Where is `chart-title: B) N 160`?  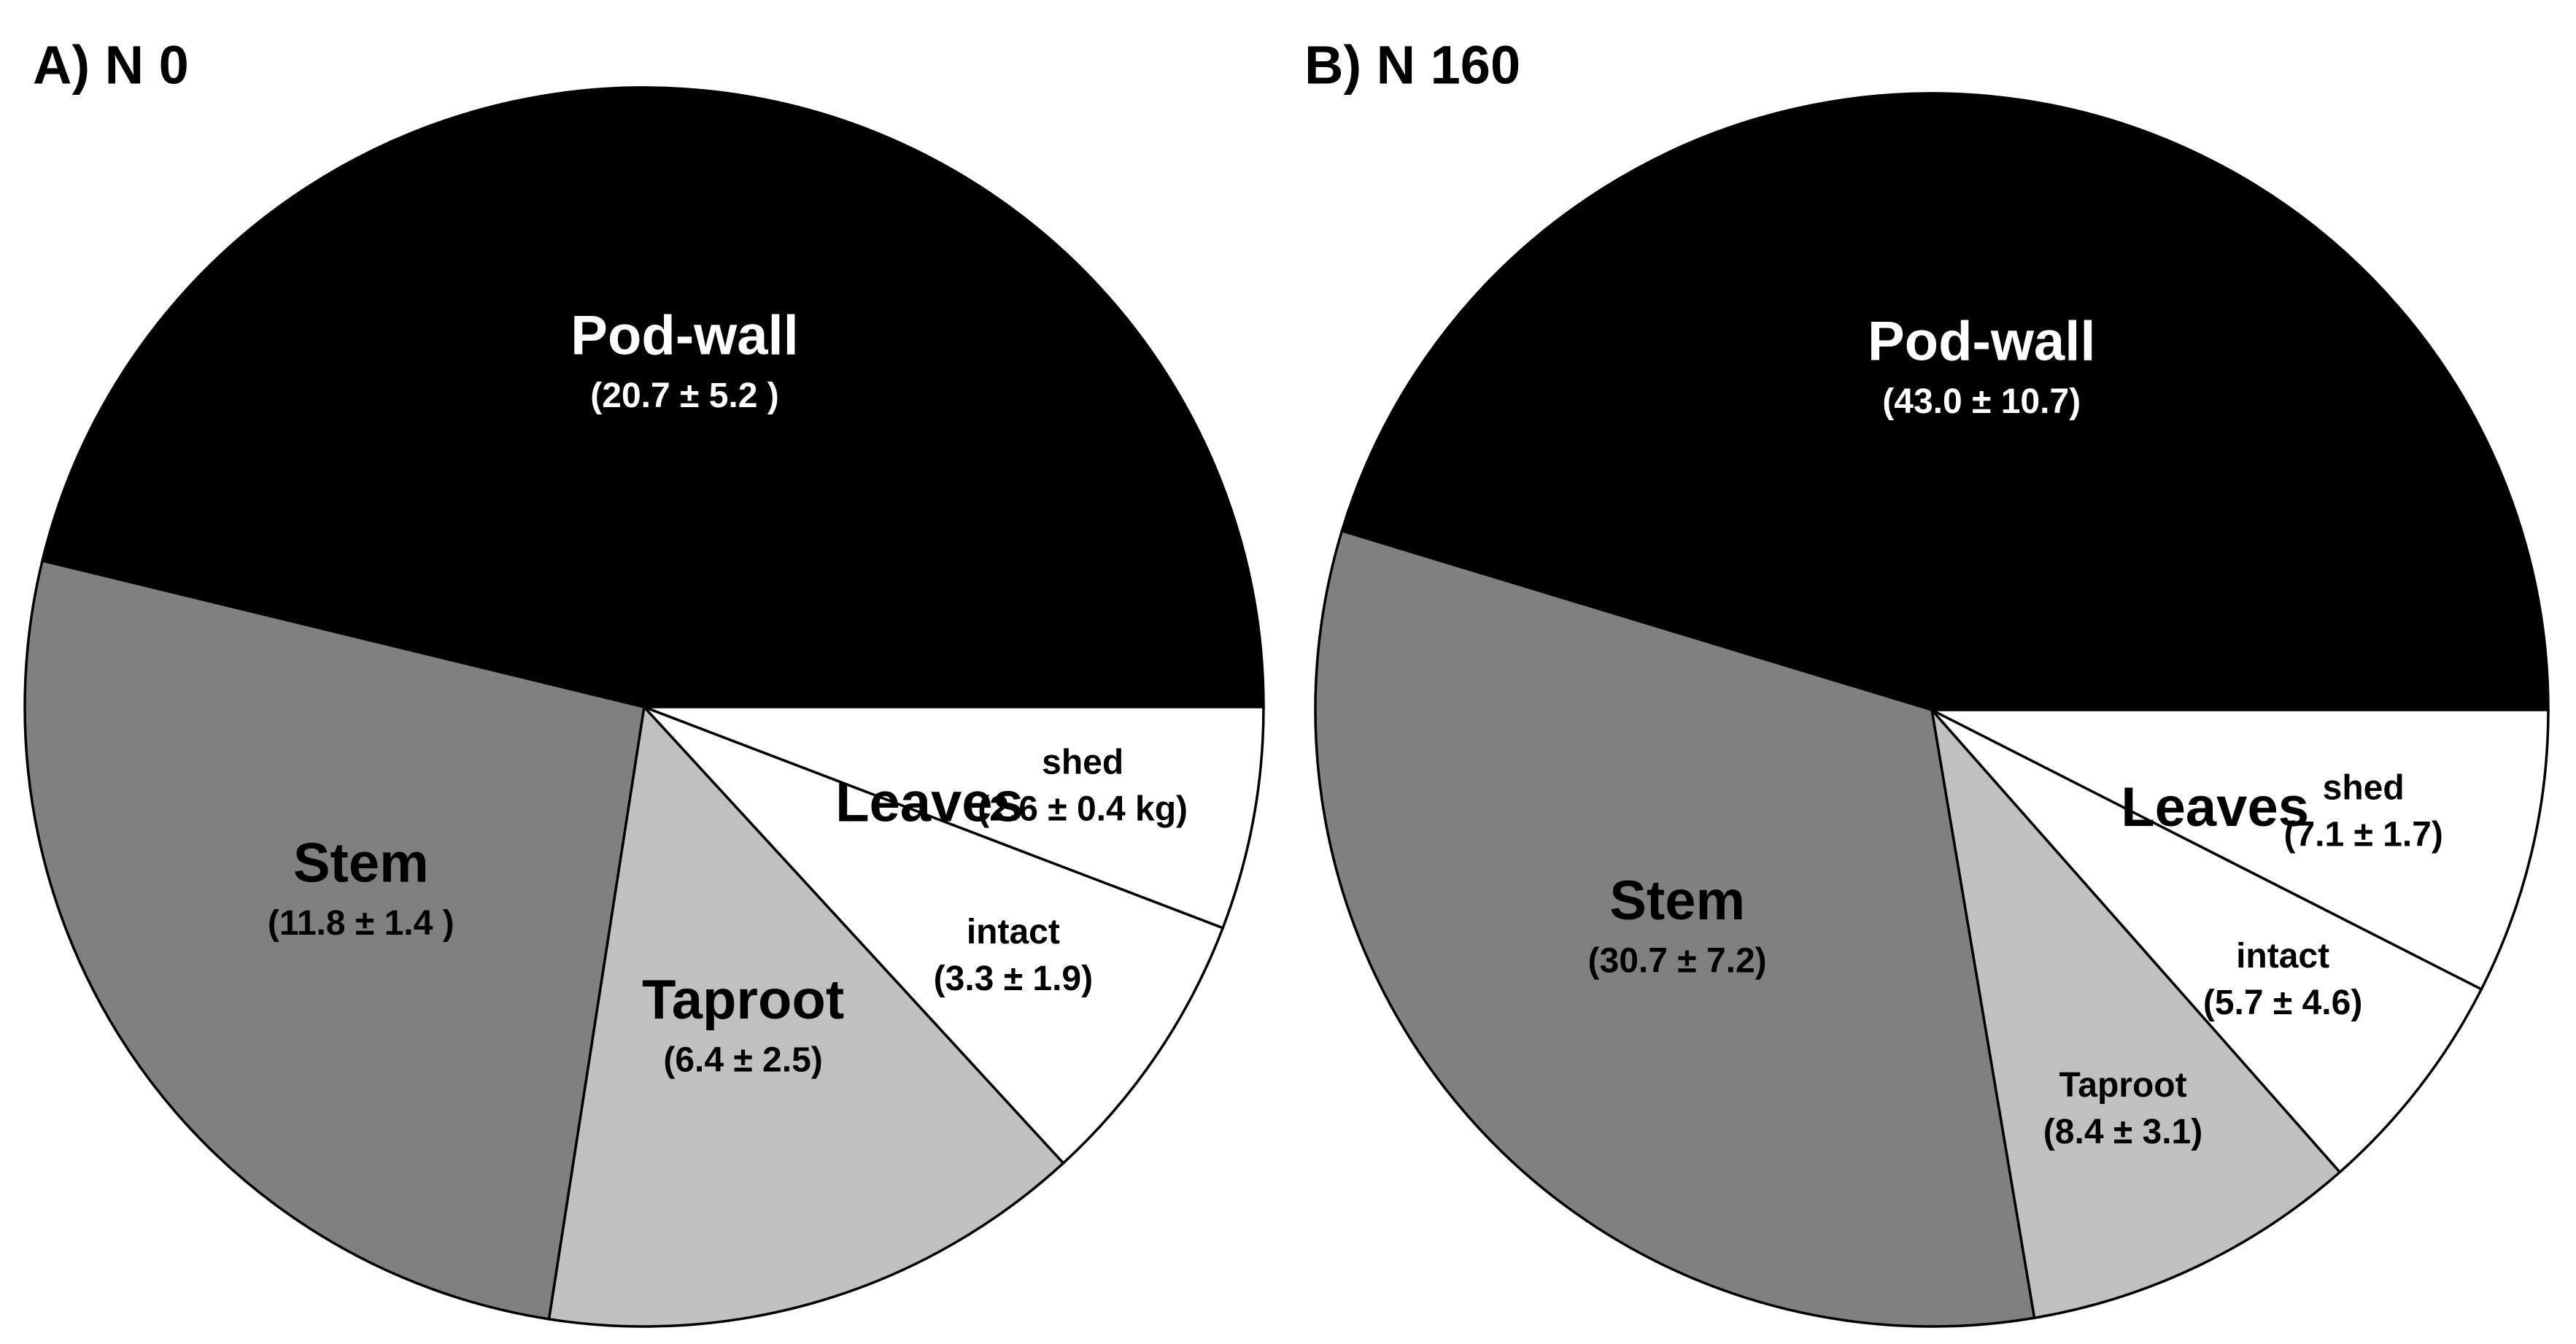
chart-title: B) N 160 is located at coordinates (1412, 65).